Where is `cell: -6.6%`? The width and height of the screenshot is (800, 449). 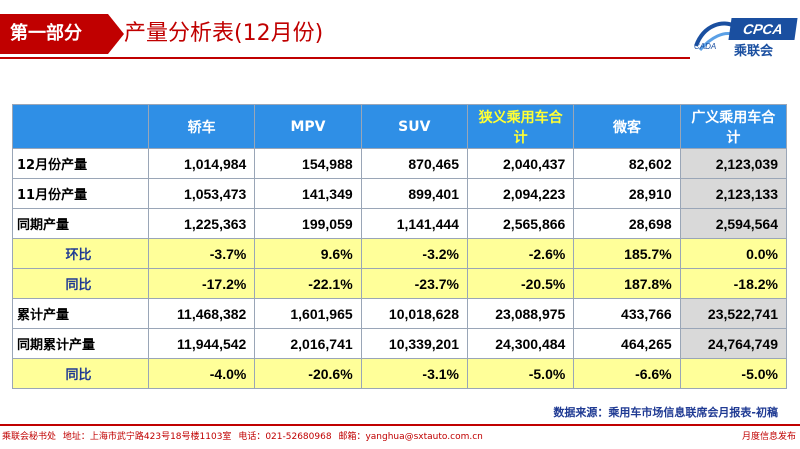
cell: -6.6% is located at coordinates (627, 373).